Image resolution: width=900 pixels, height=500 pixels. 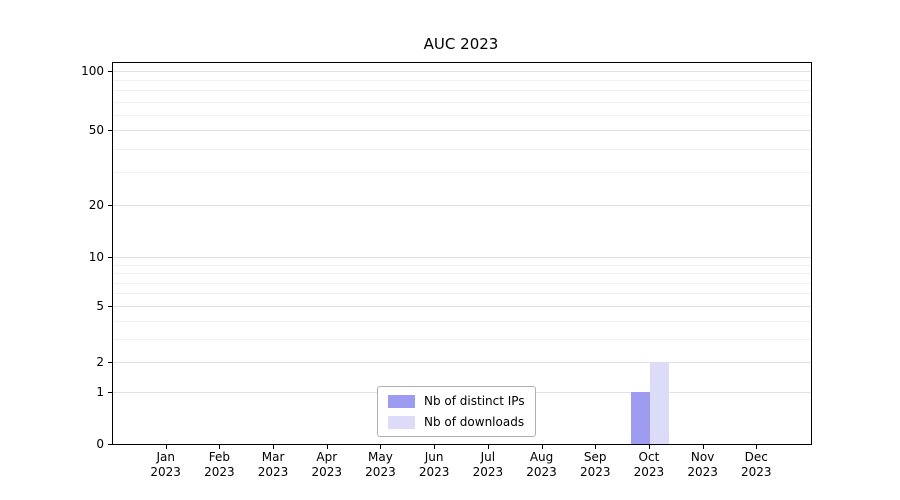 I want to click on legend-label: Nb of distinct IPs, so click(x=474, y=401).